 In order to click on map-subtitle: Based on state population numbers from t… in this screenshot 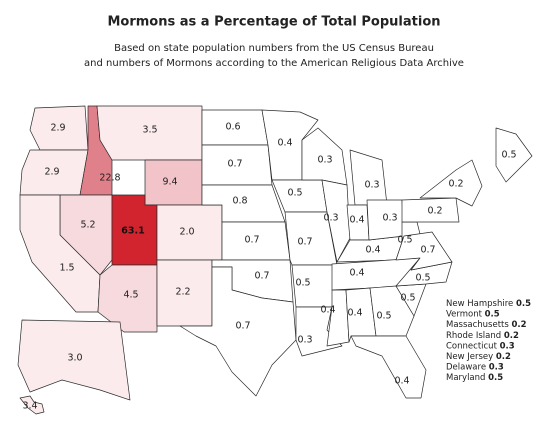, I will do `click(274, 48)`.